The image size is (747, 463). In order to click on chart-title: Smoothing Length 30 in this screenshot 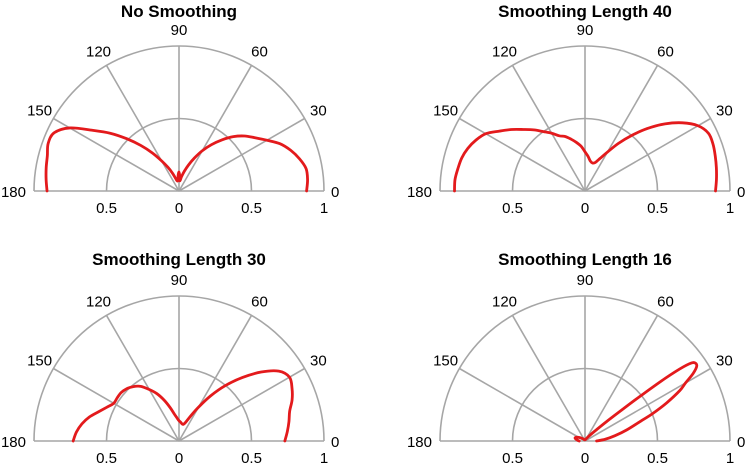, I will do `click(179, 259)`.